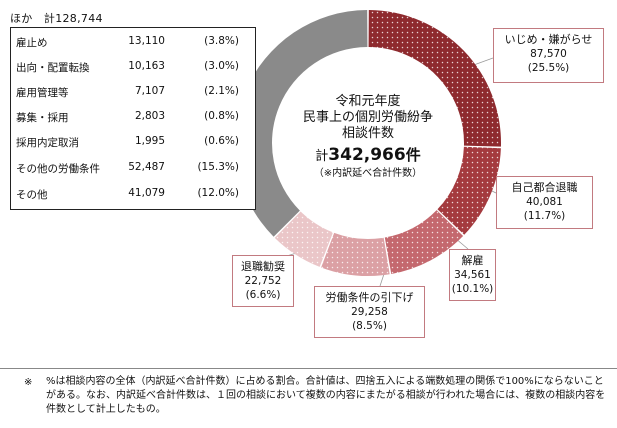 The height and width of the screenshot is (428, 617). I want to click on others-row-value: 41,079, so click(146, 193).